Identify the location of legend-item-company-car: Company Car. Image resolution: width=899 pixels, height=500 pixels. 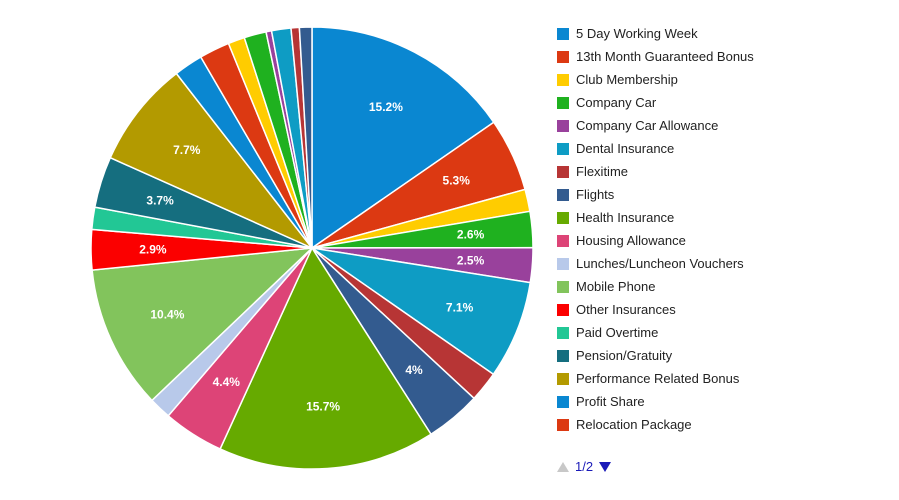
(655, 102).